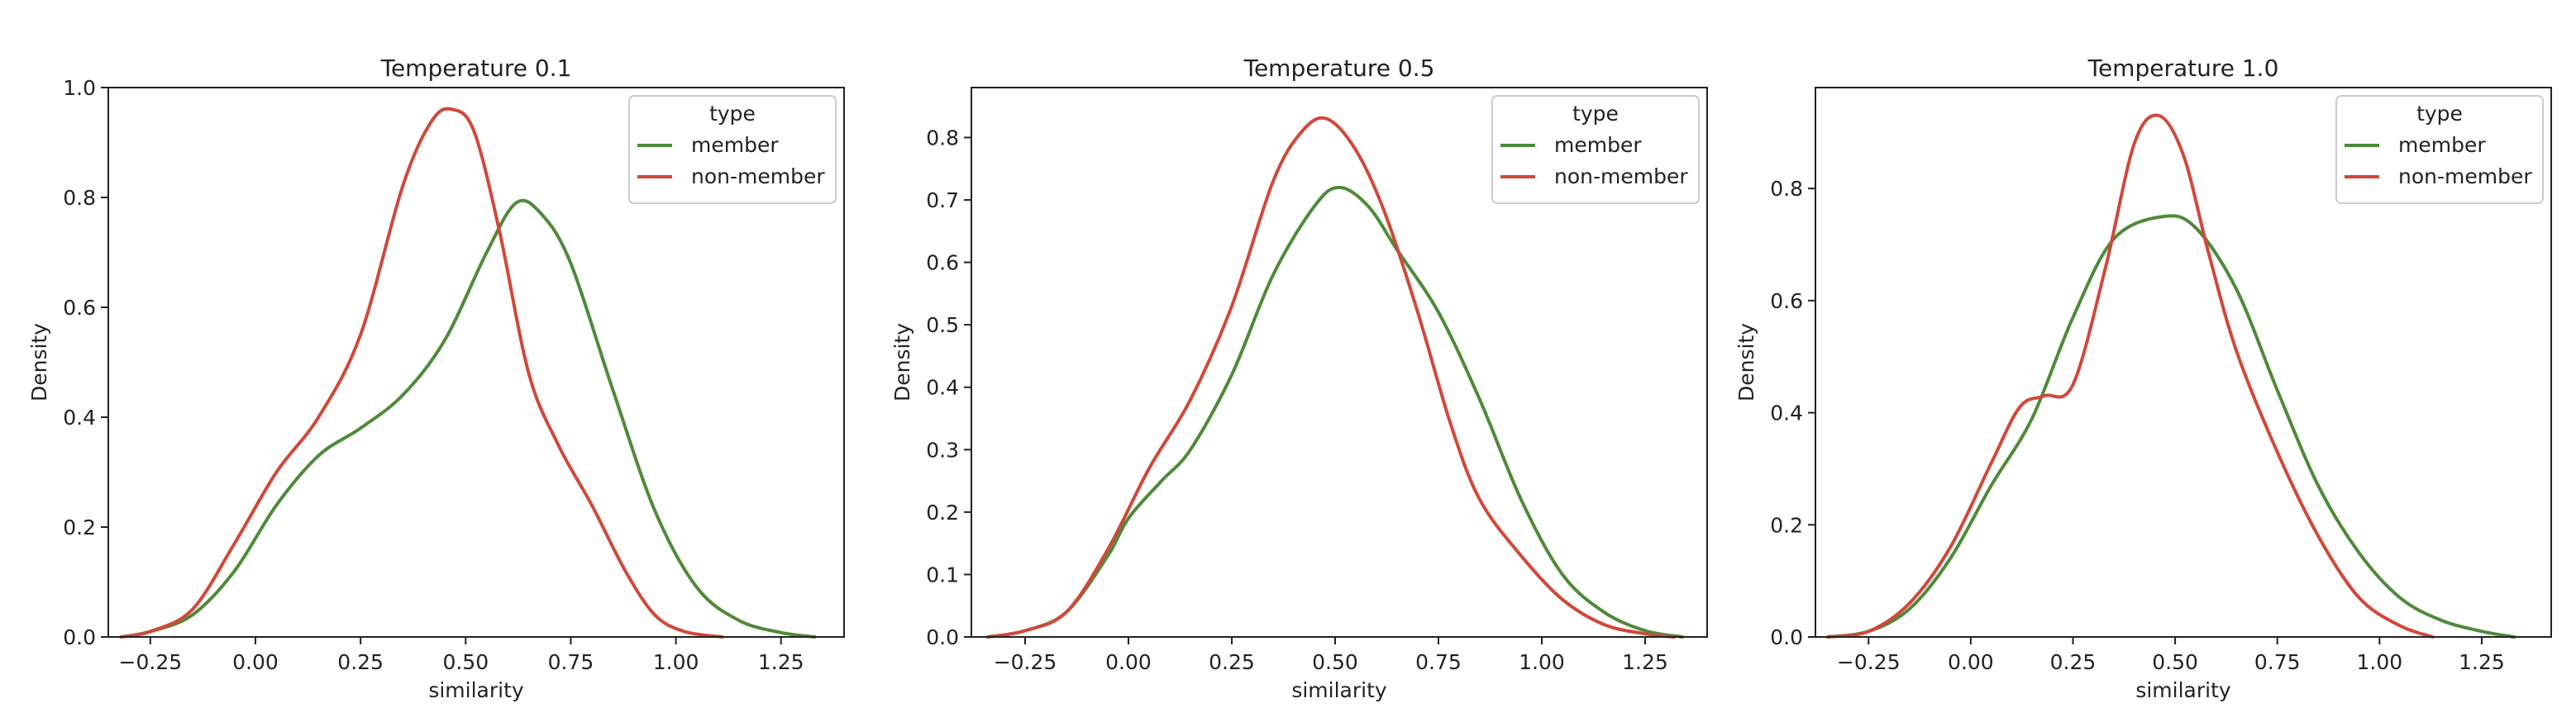 The height and width of the screenshot is (727, 2576). What do you see at coordinates (943, 200) in the screenshot?
I see `y-tick-label: 0.7` at bounding box center [943, 200].